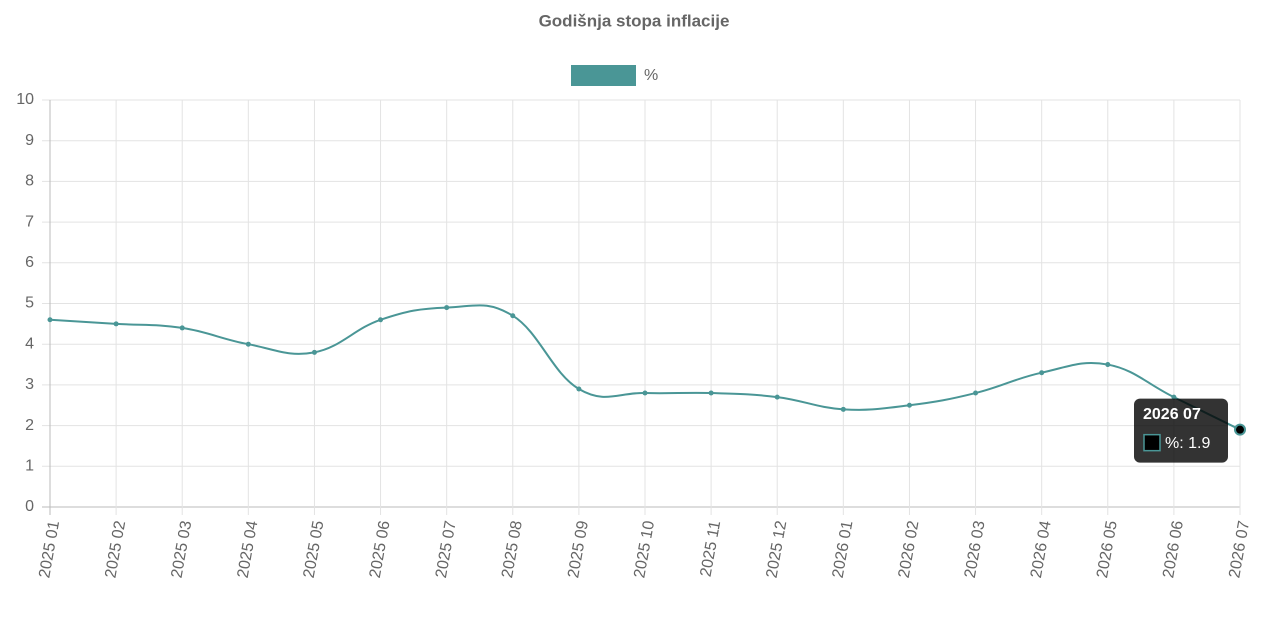  Describe the element at coordinates (634, 20) in the screenshot. I see `chart-title: Godišnja stopa inflacije` at that location.